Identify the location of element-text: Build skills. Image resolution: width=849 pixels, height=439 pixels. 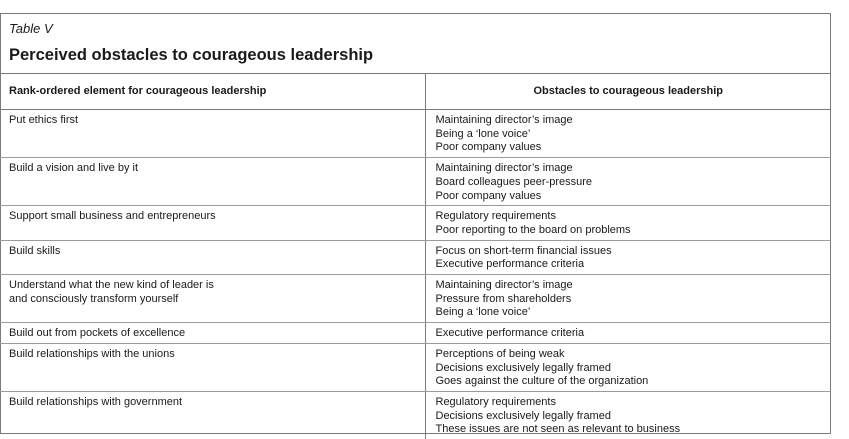
(217, 252).